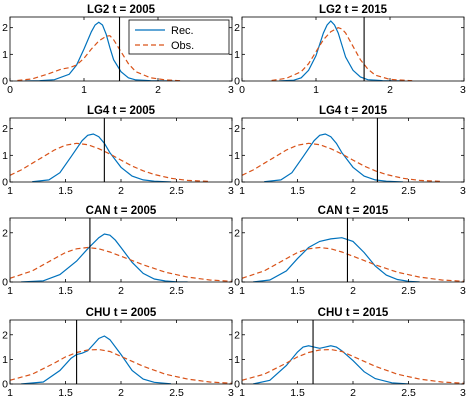 The image size is (474, 402). I want to click on panel-6: CAN t = 2015 1 1.5 2 2.5 3 0 2, so click(350, 251).